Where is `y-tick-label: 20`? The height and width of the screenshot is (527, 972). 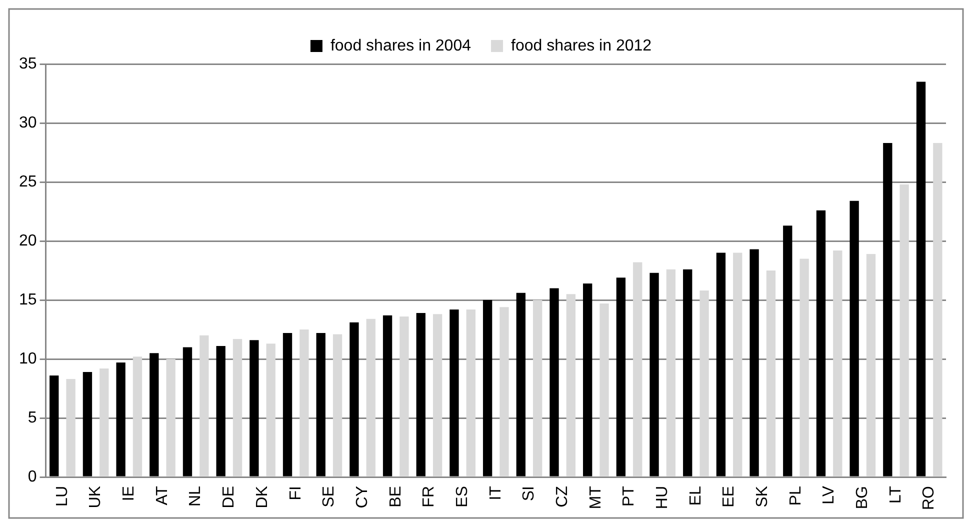 y-tick-label: 20 is located at coordinates (28, 241).